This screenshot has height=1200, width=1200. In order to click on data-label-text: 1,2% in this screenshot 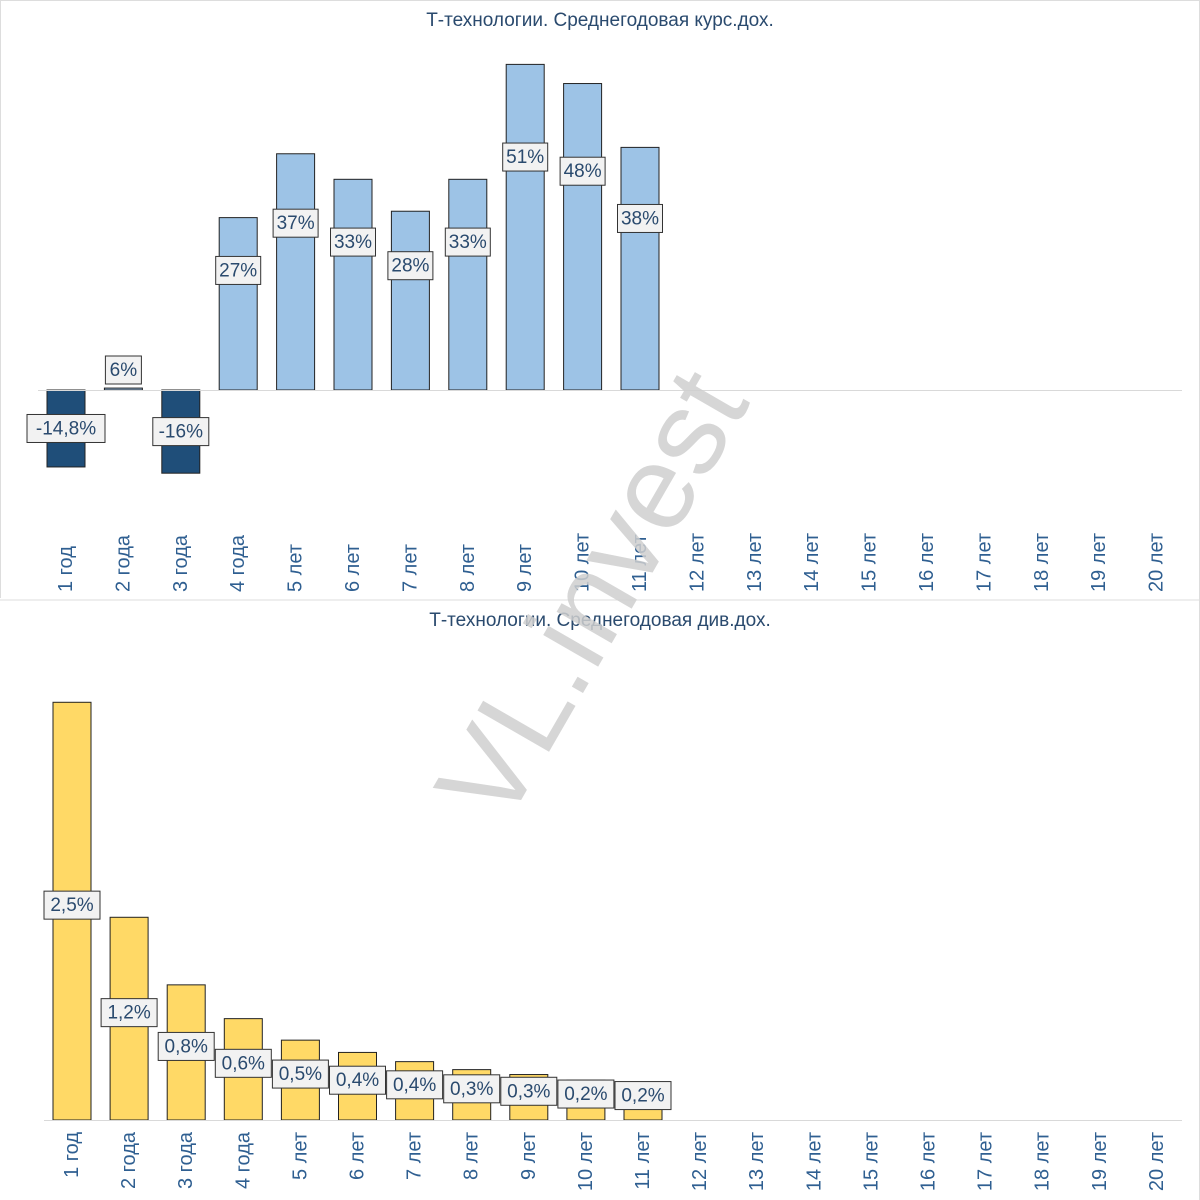, I will do `click(128, 1013)`.